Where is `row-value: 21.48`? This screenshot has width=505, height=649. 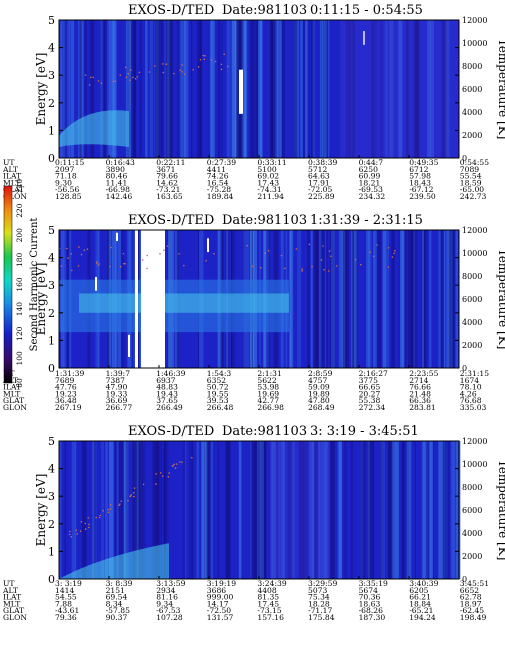
row-value: 21.48 is located at coordinates (420, 393).